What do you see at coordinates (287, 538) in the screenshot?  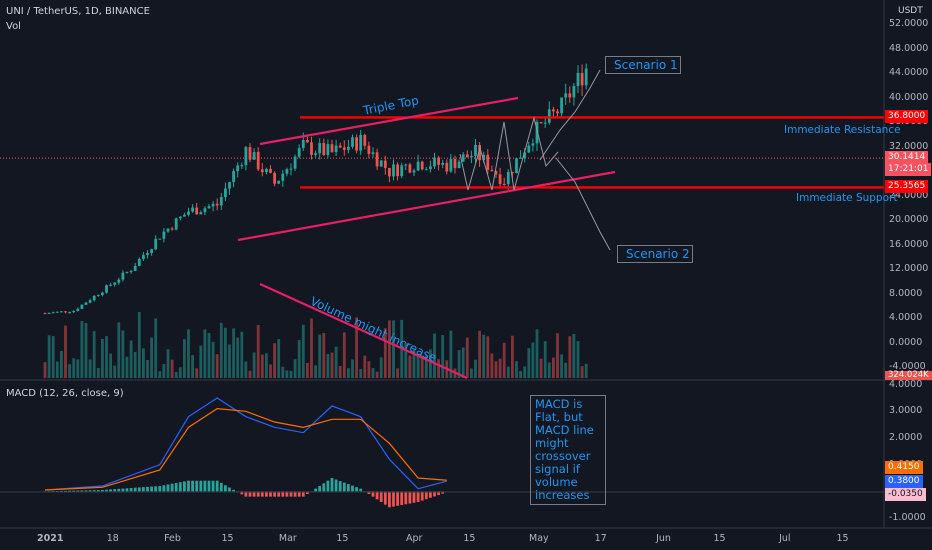 I see `time-tick-label: Mar` at bounding box center [287, 538].